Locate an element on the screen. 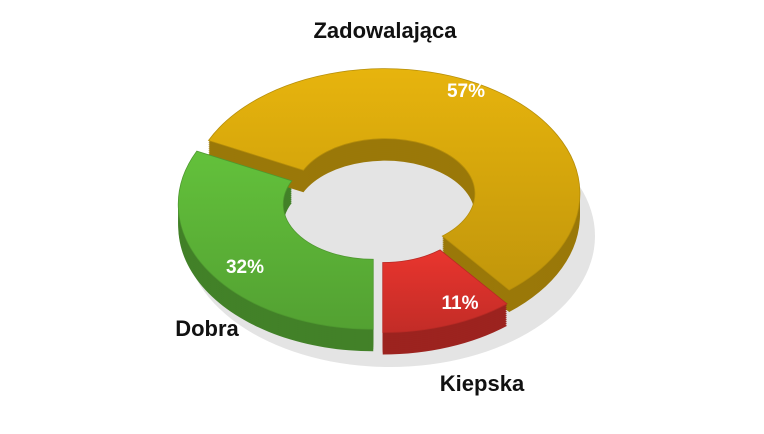  category-label: Zadowalająca is located at coordinates (385, 30).